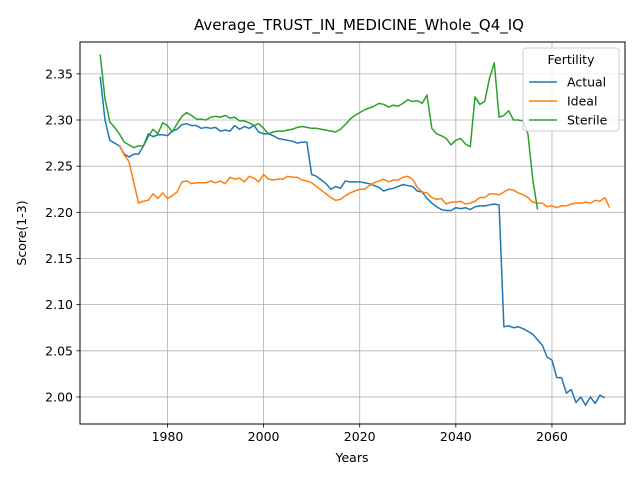 The height and width of the screenshot is (480, 640). What do you see at coordinates (456, 436) in the screenshot?
I see `x-tick-label: 2040` at bounding box center [456, 436].